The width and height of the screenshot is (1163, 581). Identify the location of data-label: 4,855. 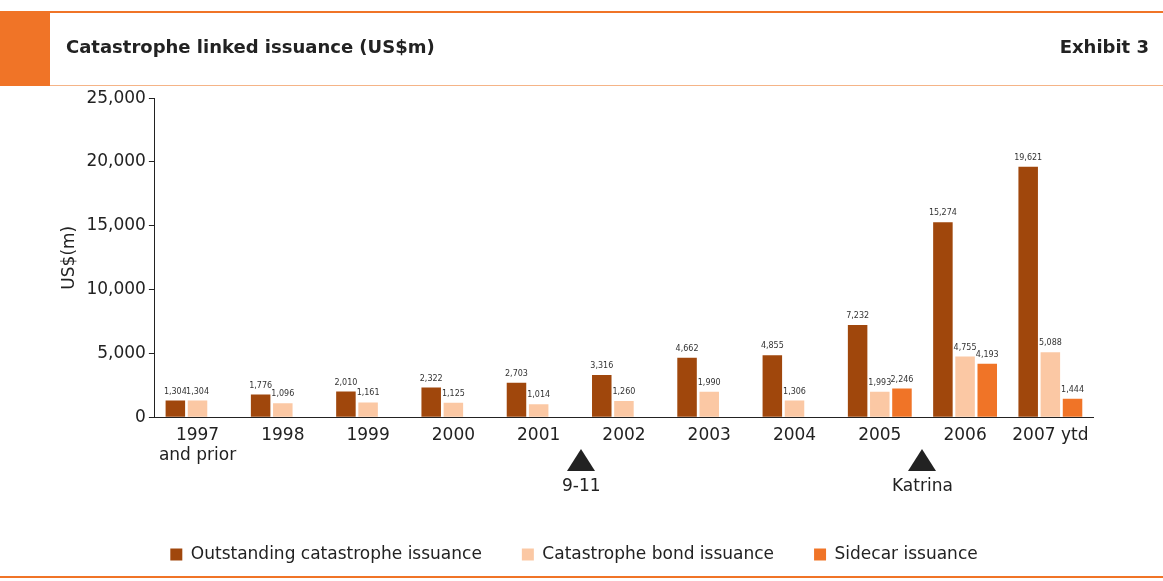
(772, 346).